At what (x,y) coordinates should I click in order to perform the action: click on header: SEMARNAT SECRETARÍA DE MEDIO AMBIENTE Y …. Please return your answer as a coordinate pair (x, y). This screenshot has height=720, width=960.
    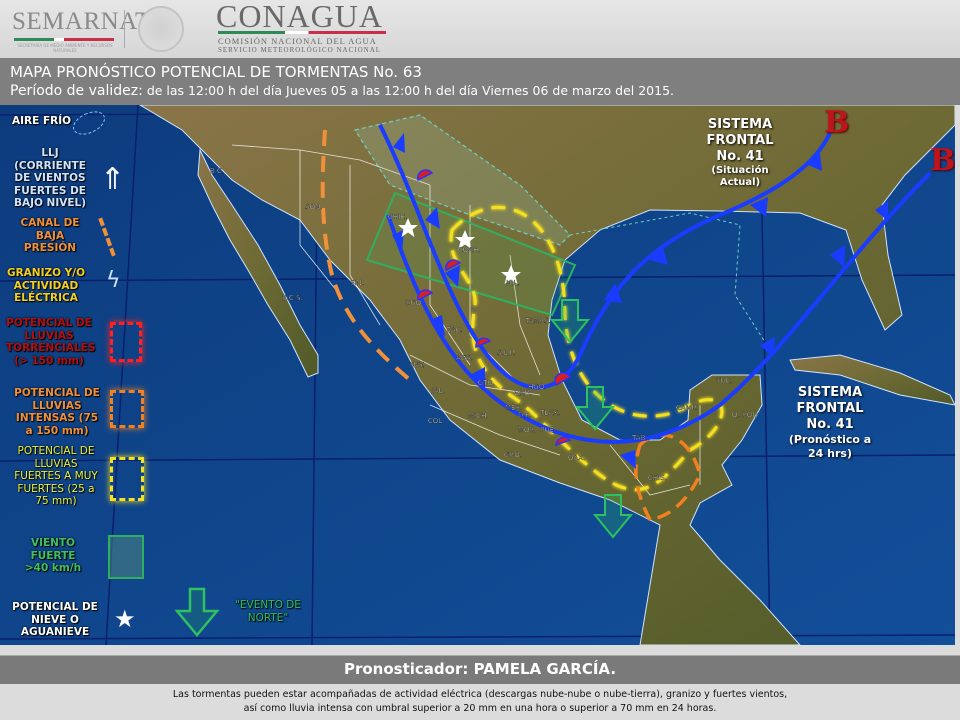
    Looking at the image, I should click on (480, 30).